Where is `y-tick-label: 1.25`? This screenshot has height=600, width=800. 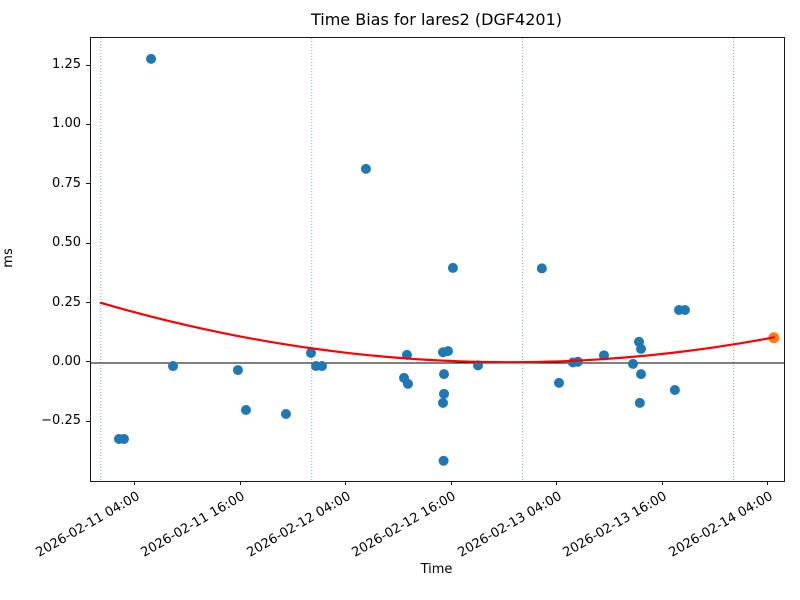
y-tick-label: 1.25 is located at coordinates (66, 65).